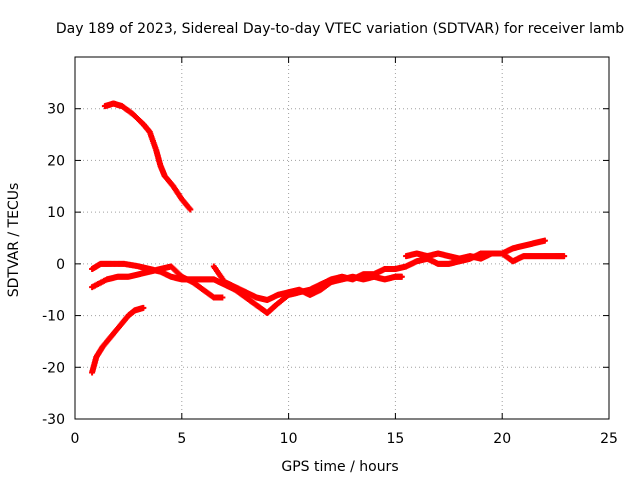 The image size is (640, 480). What do you see at coordinates (289, 439) in the screenshot?
I see `x-tick-label: 10` at bounding box center [289, 439].